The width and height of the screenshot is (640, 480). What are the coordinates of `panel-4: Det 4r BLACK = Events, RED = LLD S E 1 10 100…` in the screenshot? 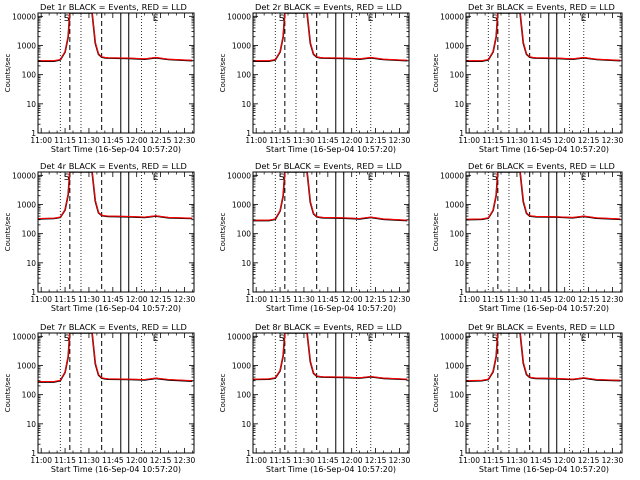 It's located at (99, 237).